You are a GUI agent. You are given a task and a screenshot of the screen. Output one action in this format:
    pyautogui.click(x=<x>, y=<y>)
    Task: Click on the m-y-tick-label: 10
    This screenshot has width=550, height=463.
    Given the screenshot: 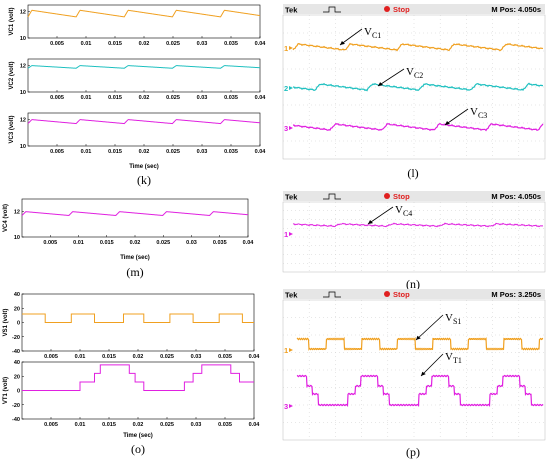 What is the action you would take?
    pyautogui.click(x=17, y=238)
    